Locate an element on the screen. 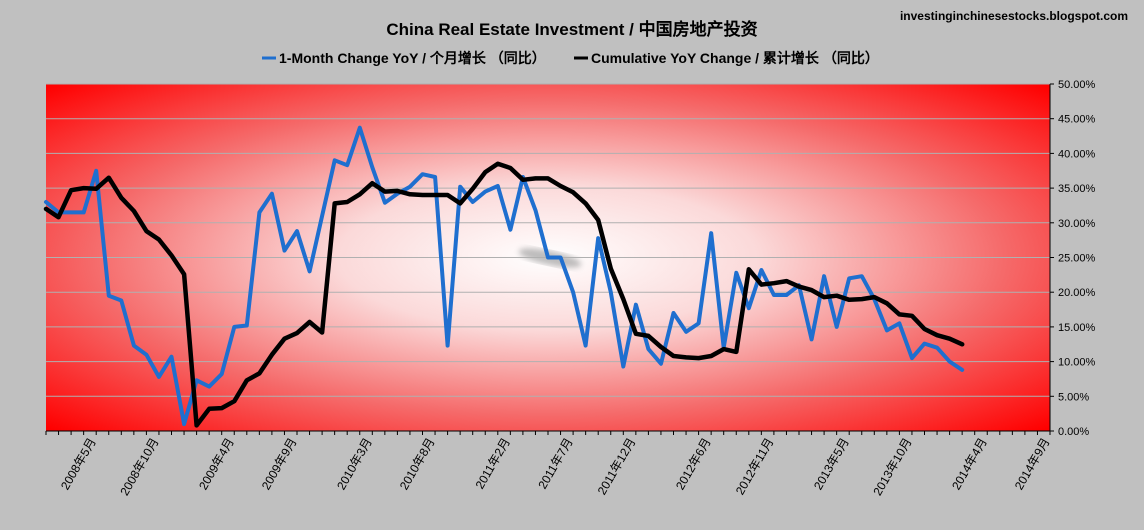  y-tick-label: 25.00% is located at coordinates (1077, 259).